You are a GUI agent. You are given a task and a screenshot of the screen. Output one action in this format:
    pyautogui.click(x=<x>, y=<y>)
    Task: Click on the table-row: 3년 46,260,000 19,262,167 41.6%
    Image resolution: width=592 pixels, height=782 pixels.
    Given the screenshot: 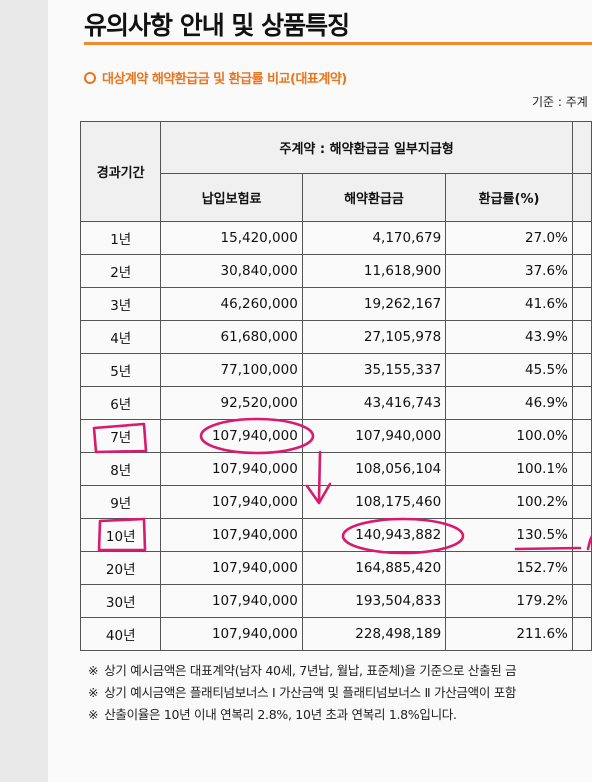 What is the action you would take?
    pyautogui.click(x=335, y=304)
    